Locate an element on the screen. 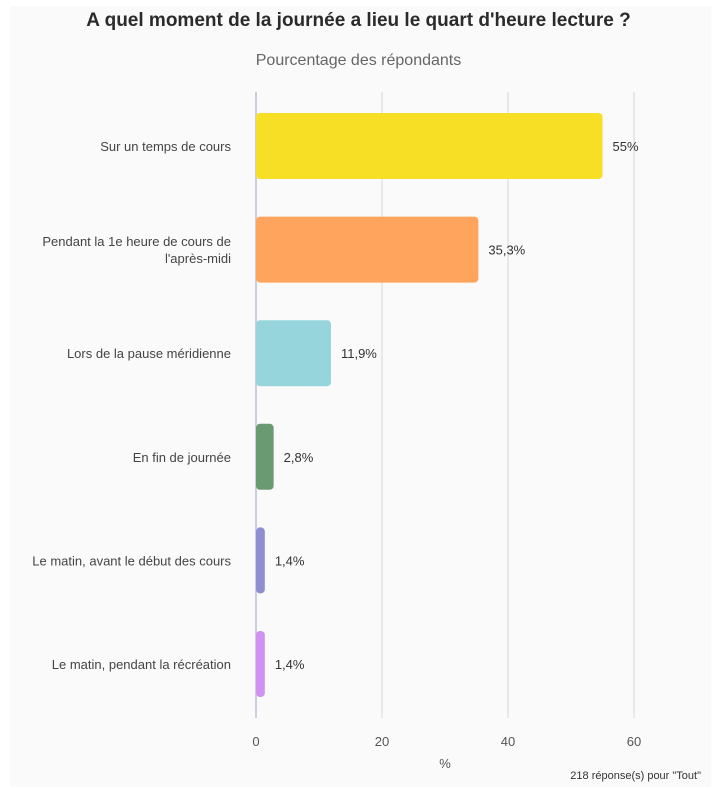 This screenshot has width=717, height=789. value-label: 2,8% is located at coordinates (299, 457).